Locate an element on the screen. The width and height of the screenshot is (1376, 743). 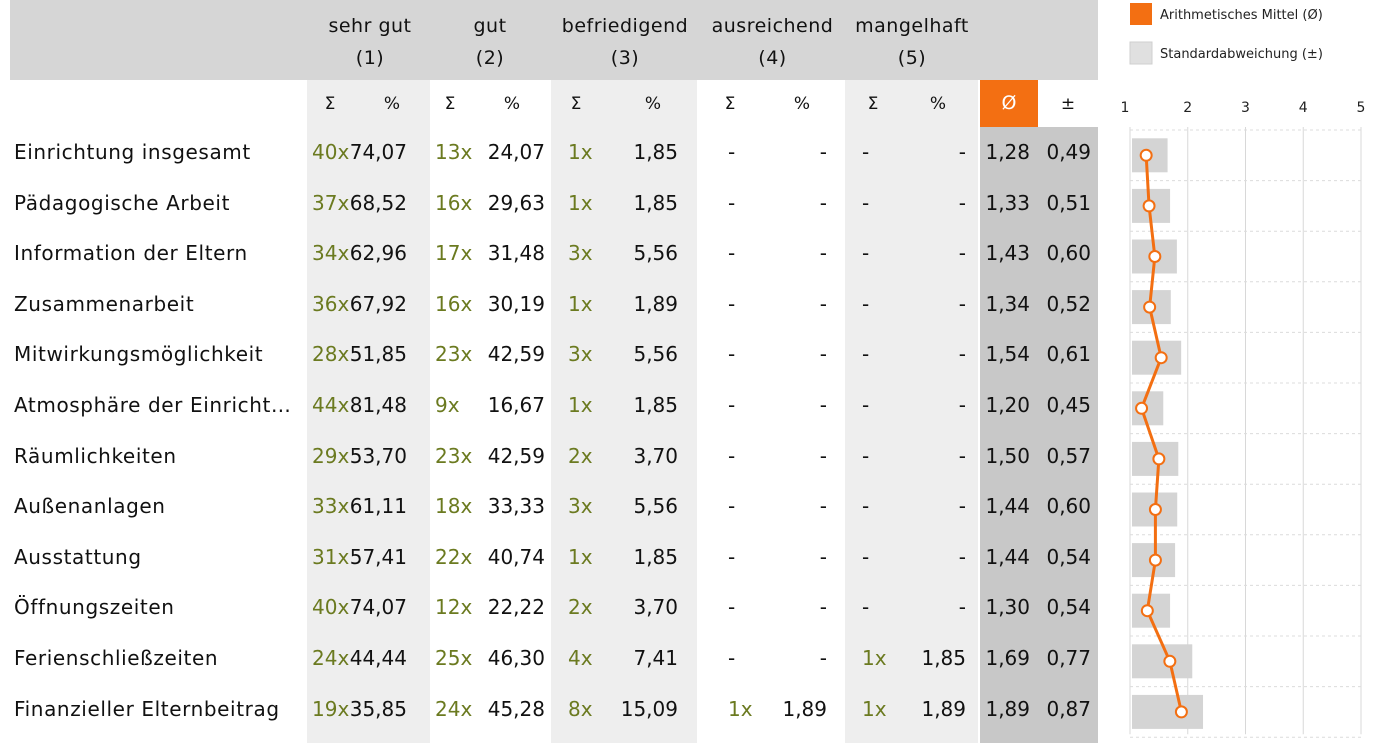
count-cell: 2x is located at coordinates (580, 455).